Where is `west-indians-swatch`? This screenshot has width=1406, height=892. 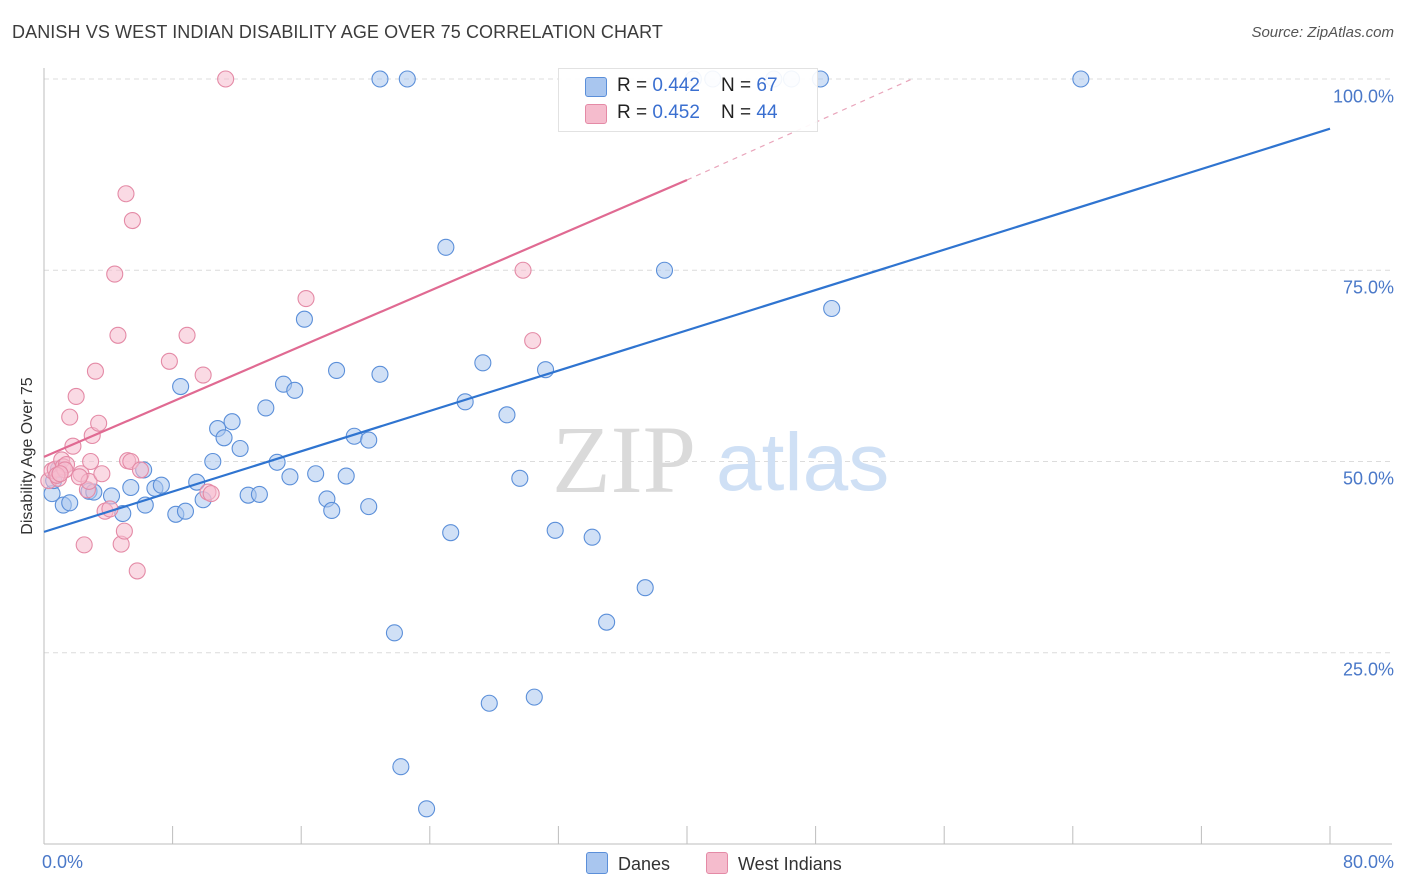
west-indians-swatch is located at coordinates (596, 114).